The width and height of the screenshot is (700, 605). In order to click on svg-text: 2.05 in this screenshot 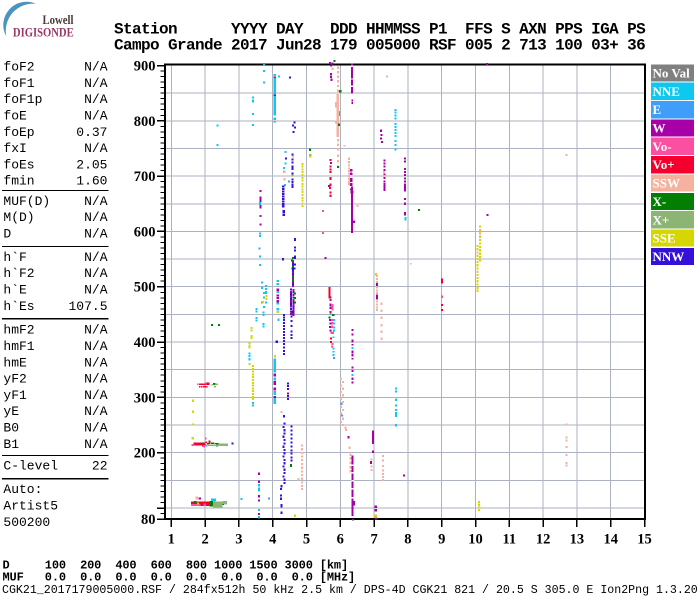, I will do `click(91, 164)`.